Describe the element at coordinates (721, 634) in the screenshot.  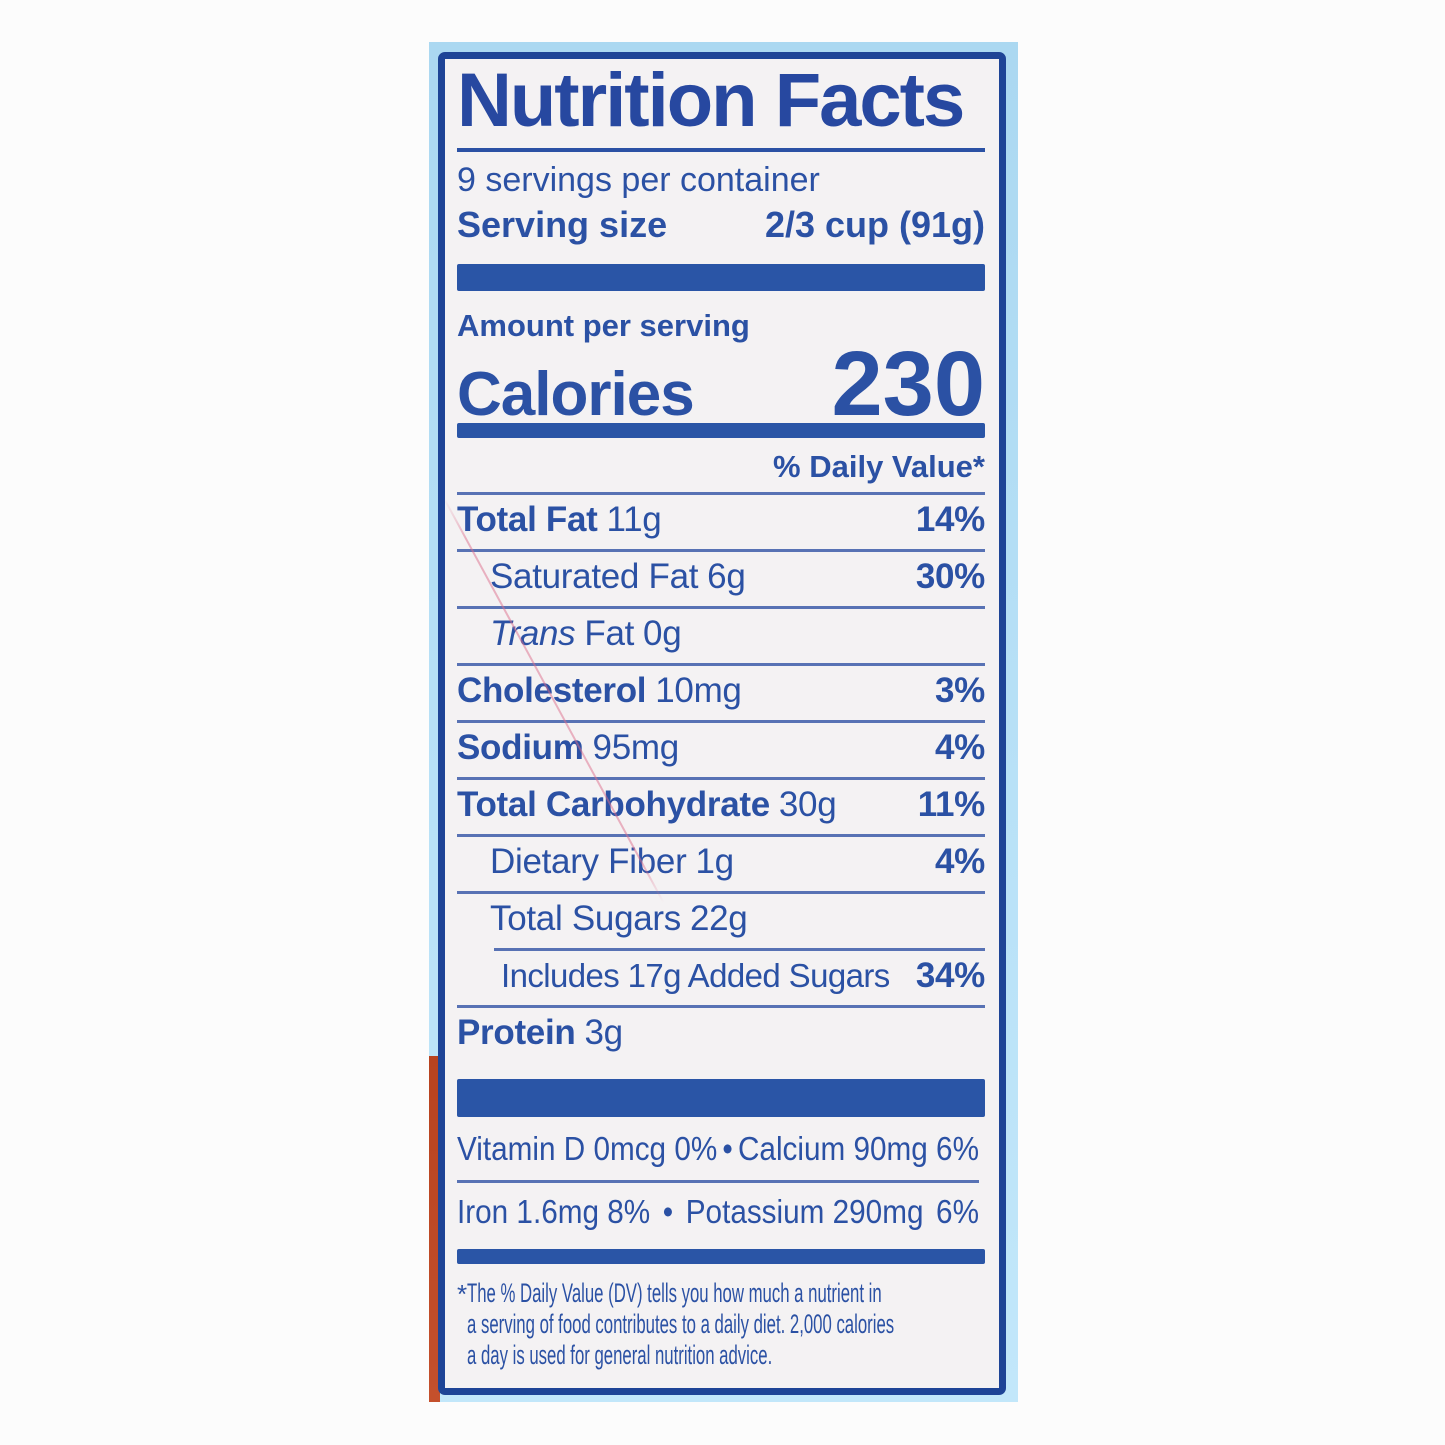
I see `nutrient-row-trans-fat: Trans Fat 0g` at that location.